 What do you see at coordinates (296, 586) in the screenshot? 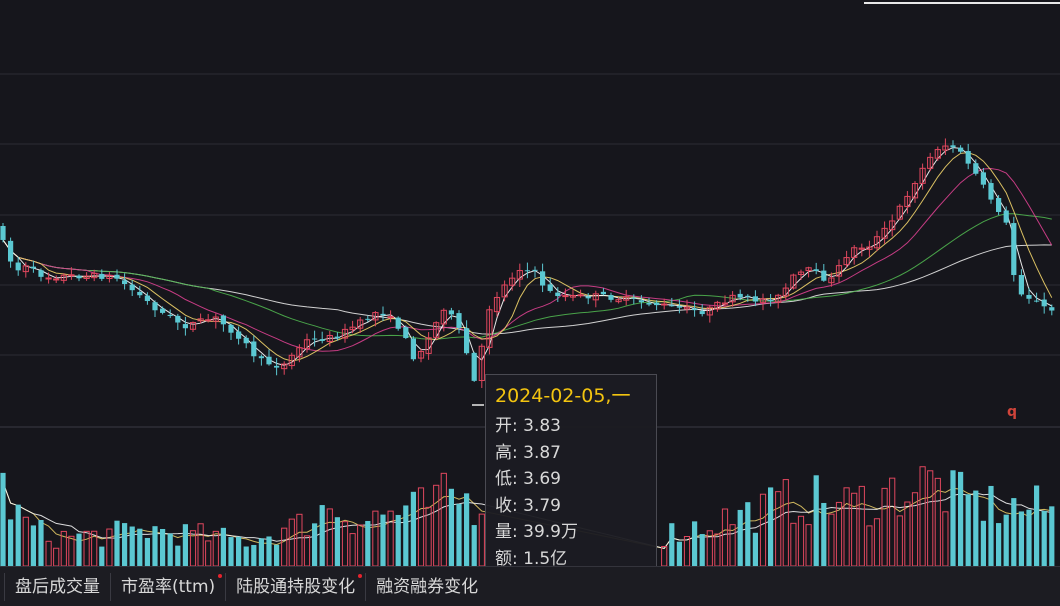
I see `tab-northbound-holdings: 陆股通持股变化` at bounding box center [296, 586].